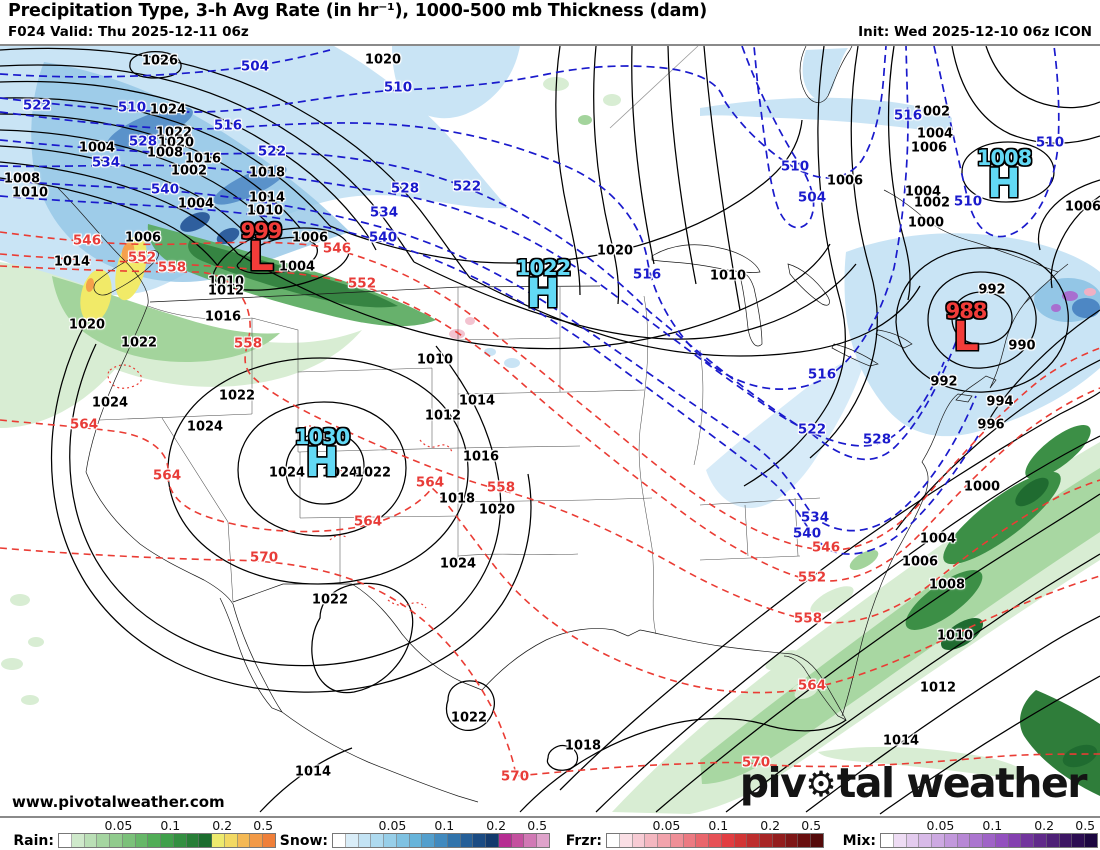 The width and height of the screenshot is (1100, 850). I want to click on legend-group-snow: Snow: 0.05 0.1 0.2 0.5, so click(413, 834).